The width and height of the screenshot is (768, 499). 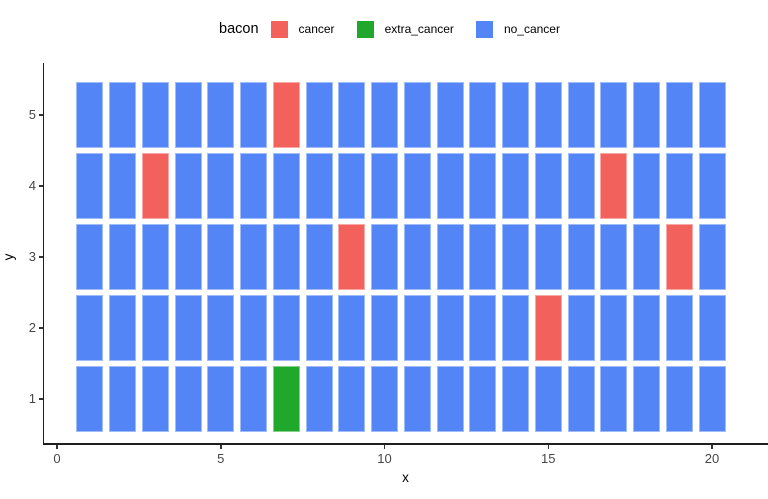 I want to click on tile-x19-y1-no_cancer, so click(x=679, y=399).